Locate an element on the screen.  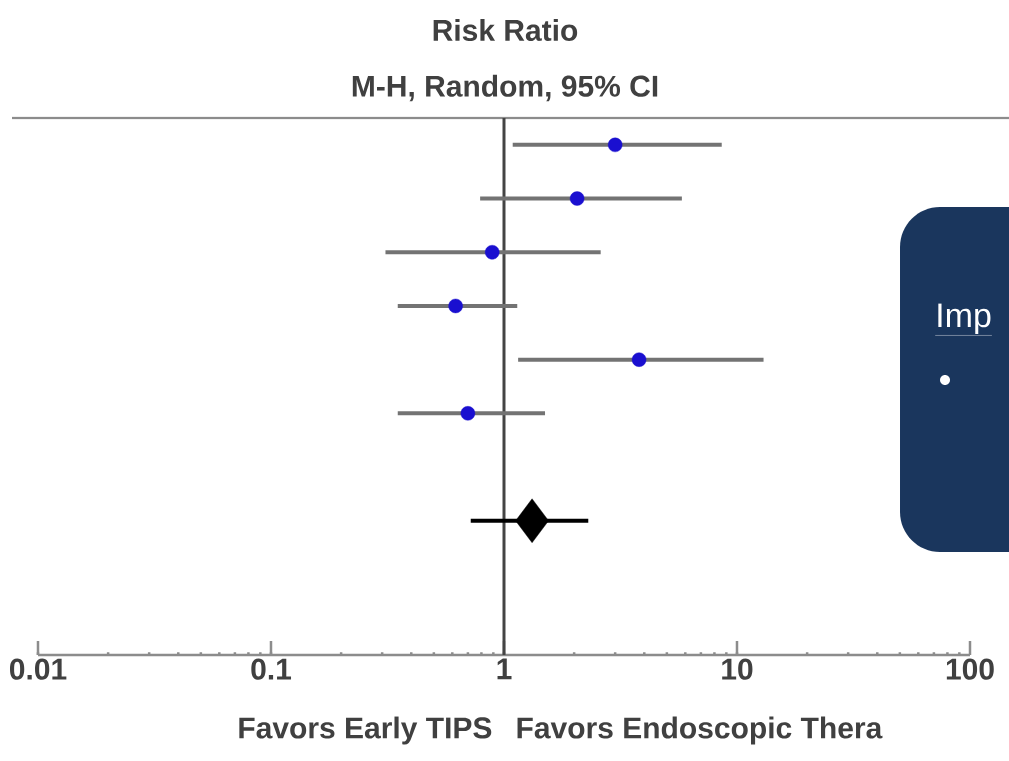
x-tick-label: 10 is located at coordinates (737, 669).